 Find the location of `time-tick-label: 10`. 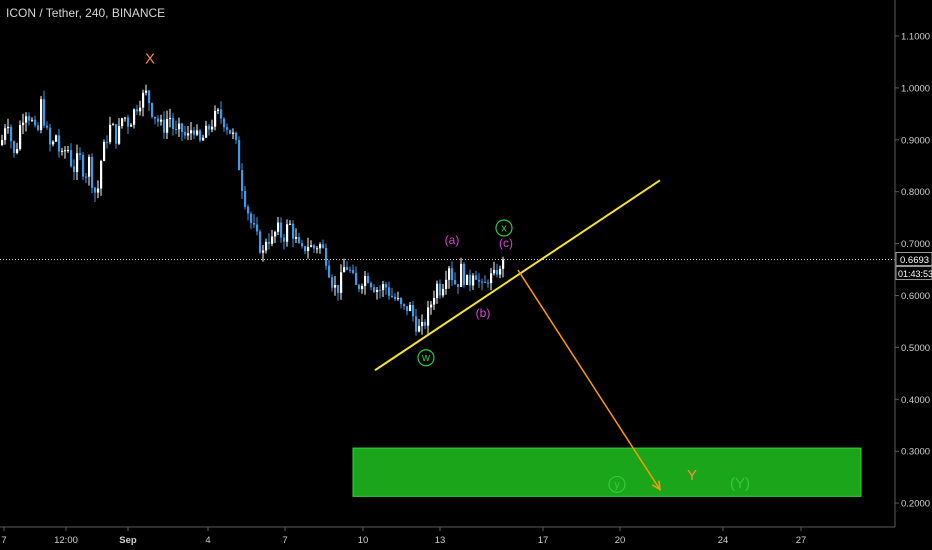

time-tick-label: 10 is located at coordinates (363, 540).